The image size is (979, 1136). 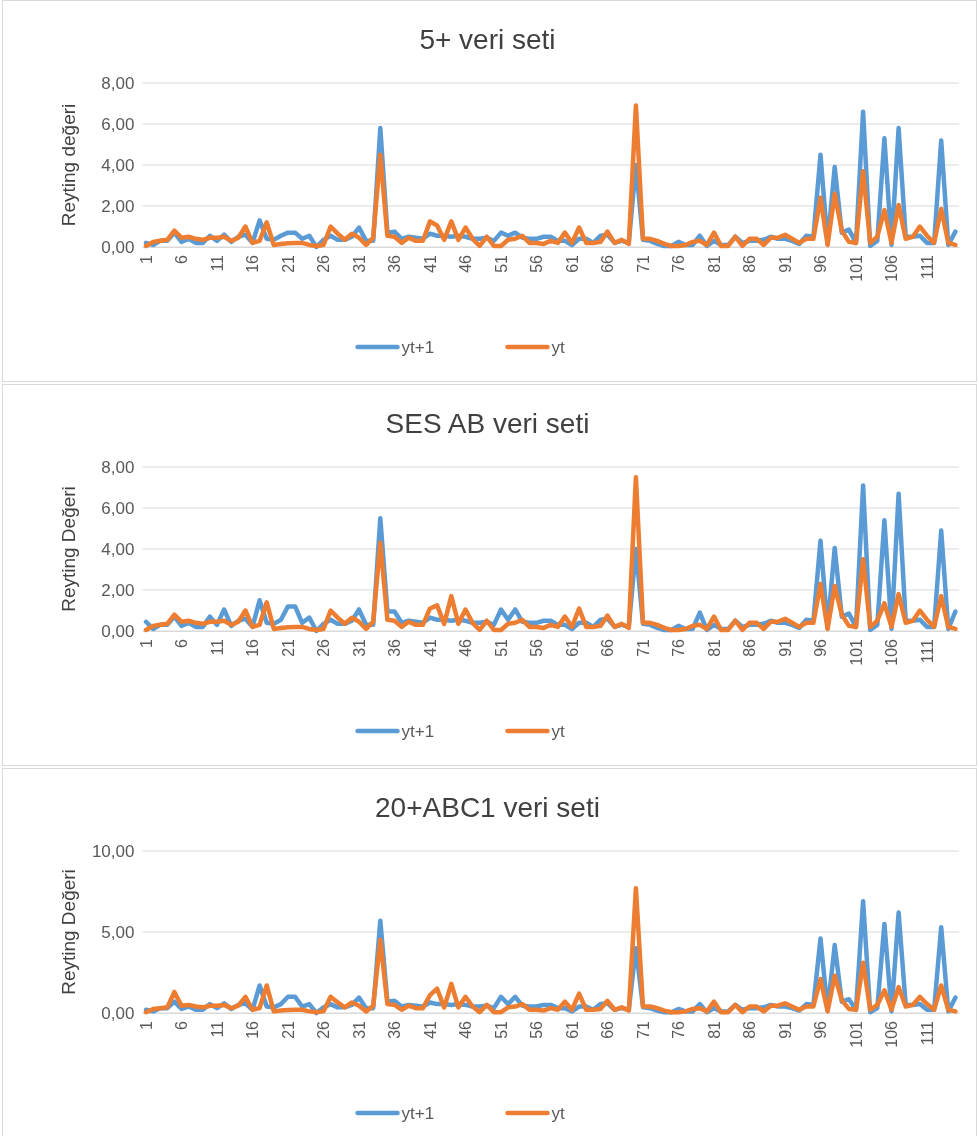 I want to click on chart-title: 5+ veri seti, so click(x=487, y=39).